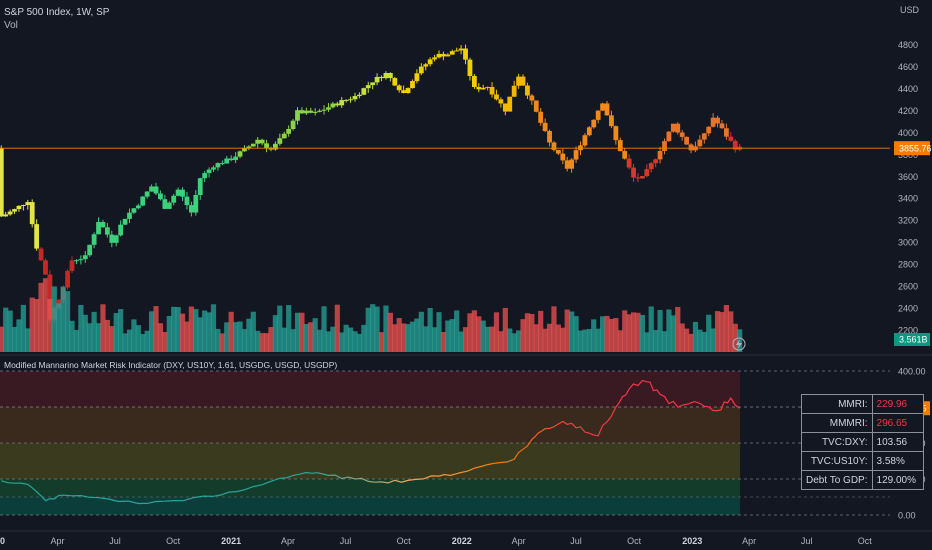 The height and width of the screenshot is (550, 932). Describe the element at coordinates (908, 199) in the screenshot. I see `price-axis-tick-label: 3400` at that location.